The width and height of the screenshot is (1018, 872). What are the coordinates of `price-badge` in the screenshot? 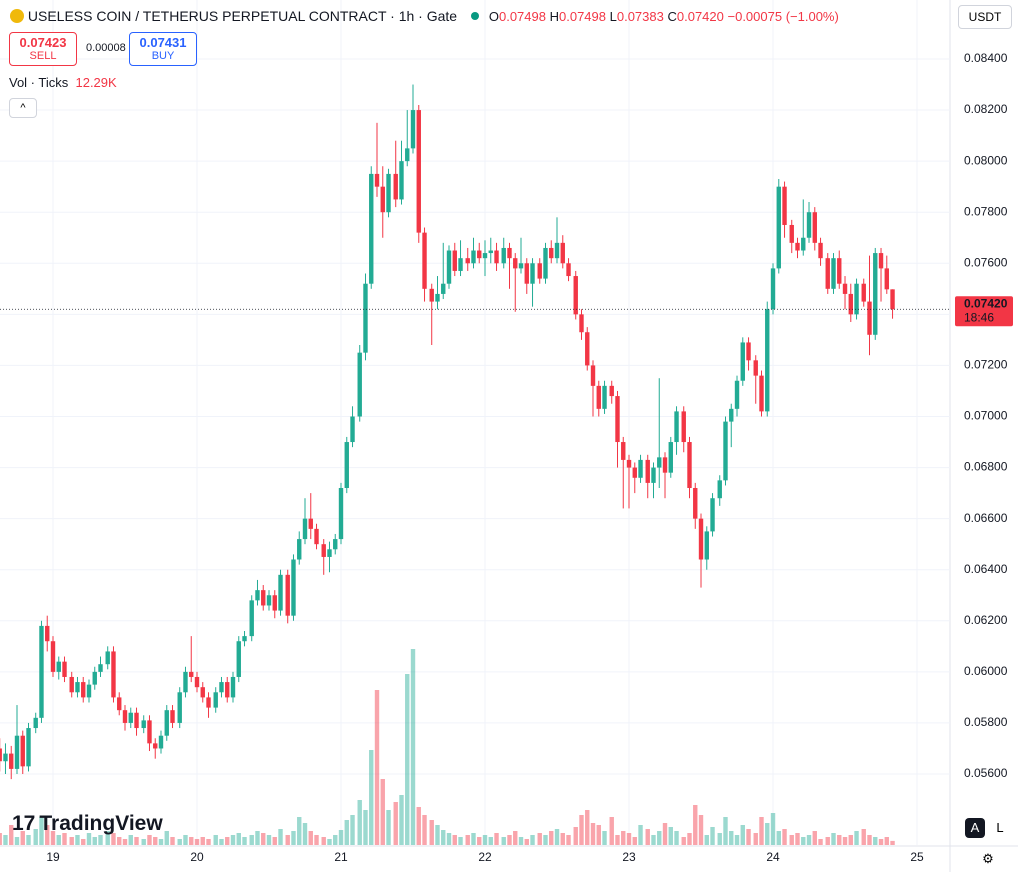 It's located at (984, 311).